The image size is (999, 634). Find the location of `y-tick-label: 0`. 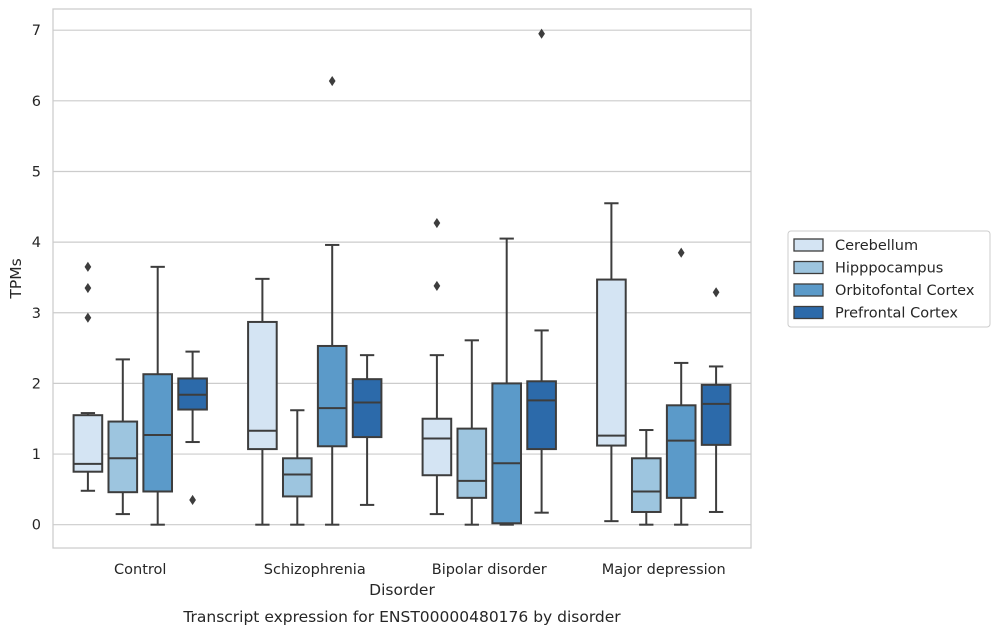

y-tick-label: 0 is located at coordinates (36, 526).